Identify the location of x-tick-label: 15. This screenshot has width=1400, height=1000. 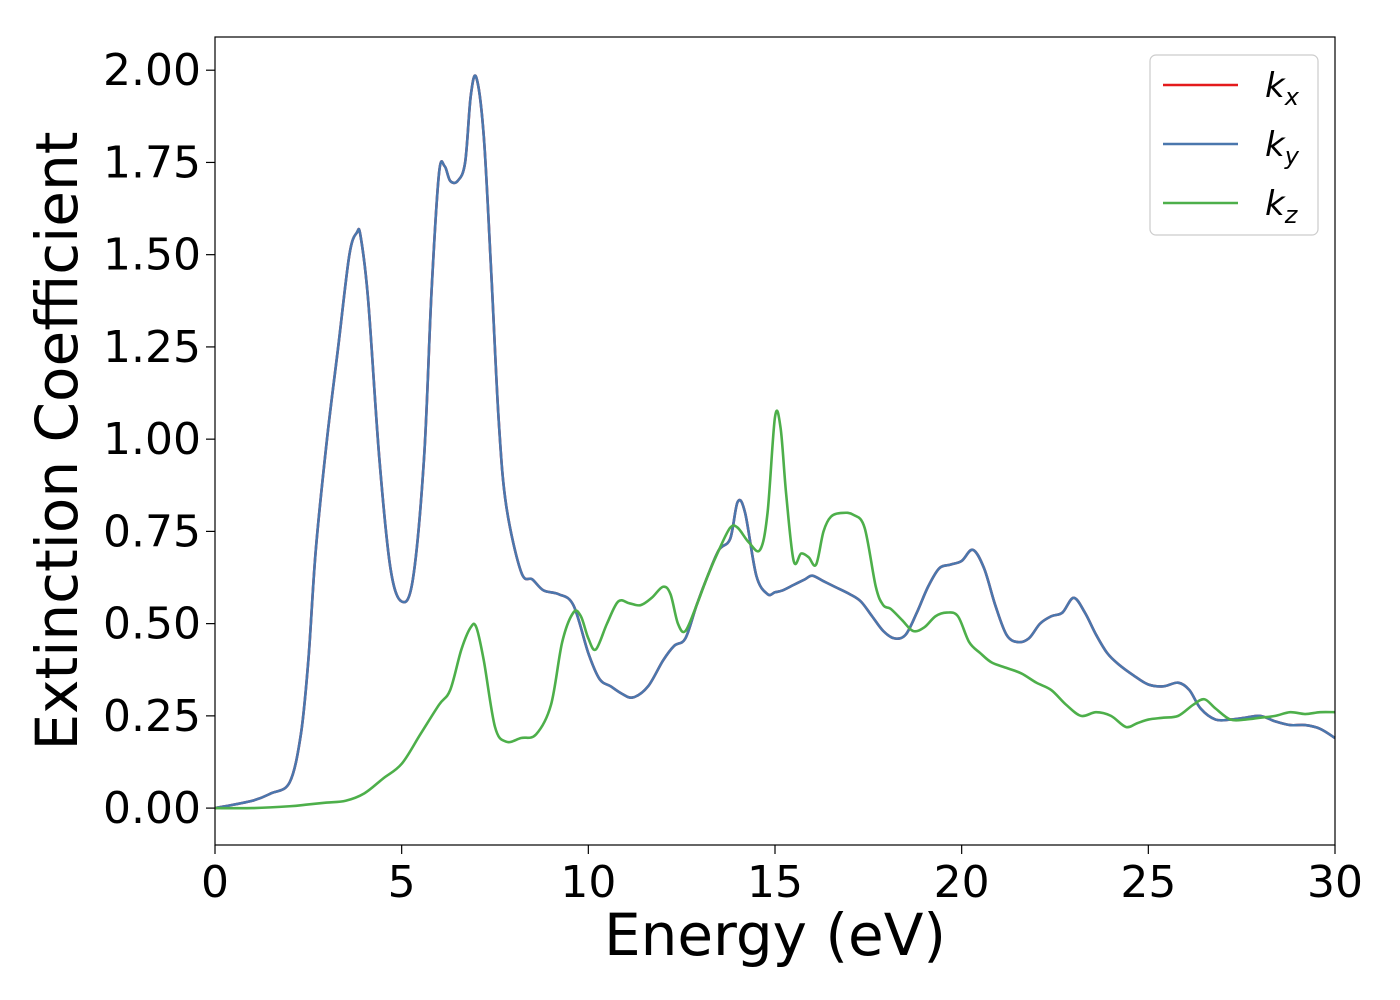
(775, 882).